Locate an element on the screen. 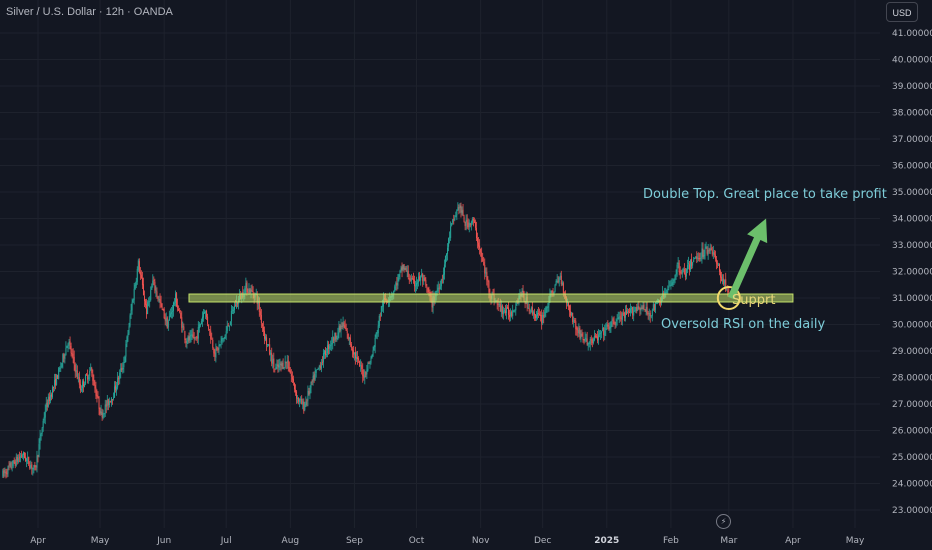 This screenshot has width=932, height=550. time-tick-label: May is located at coordinates (100, 541).